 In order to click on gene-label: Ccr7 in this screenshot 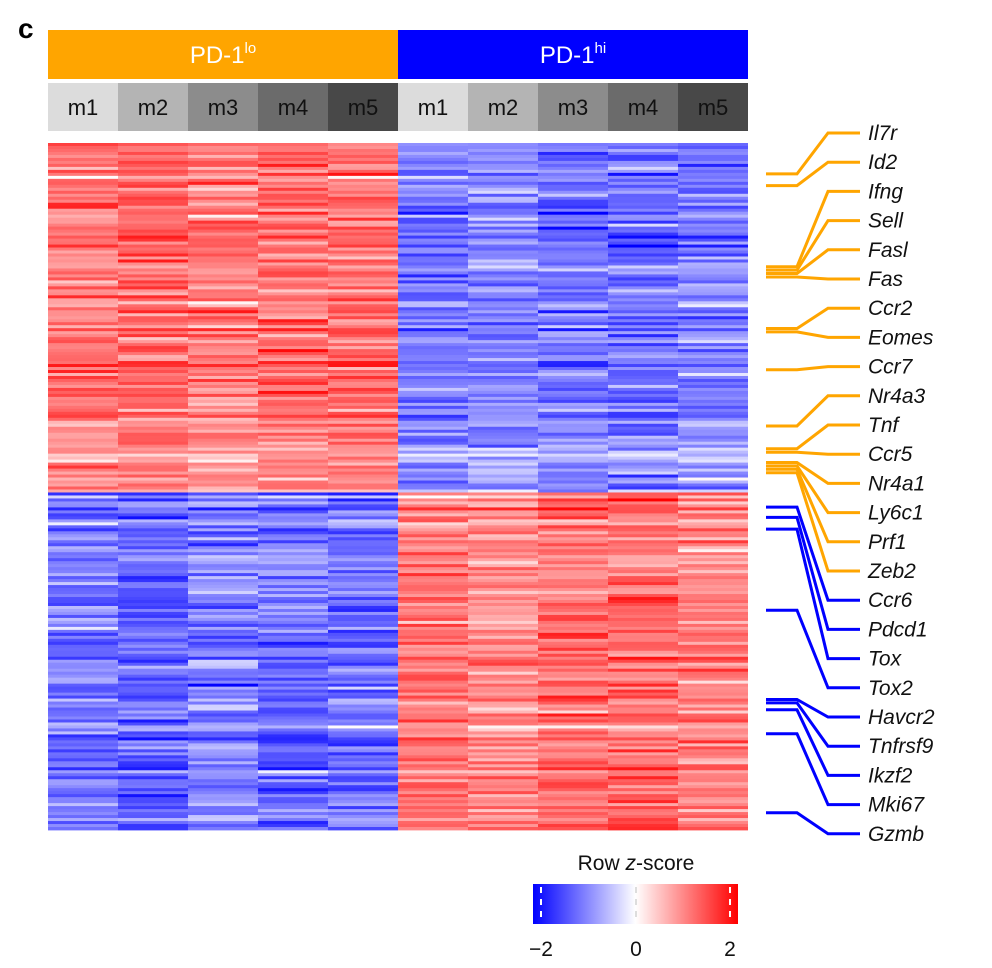, I will do `click(891, 367)`.